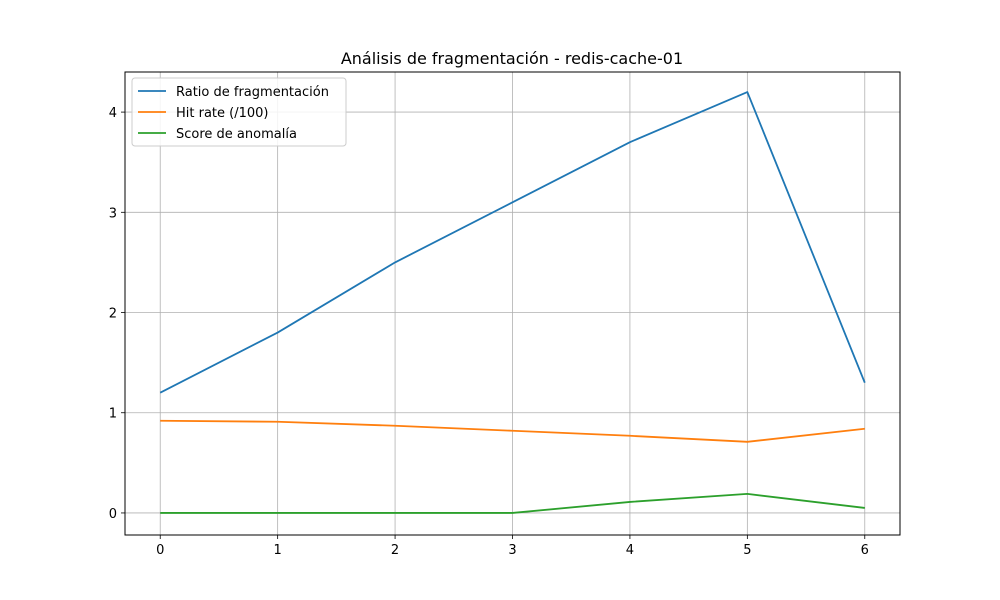 This screenshot has height=600, width=1000. What do you see at coordinates (395, 550) in the screenshot?
I see `x-tick-label: 2` at bounding box center [395, 550].